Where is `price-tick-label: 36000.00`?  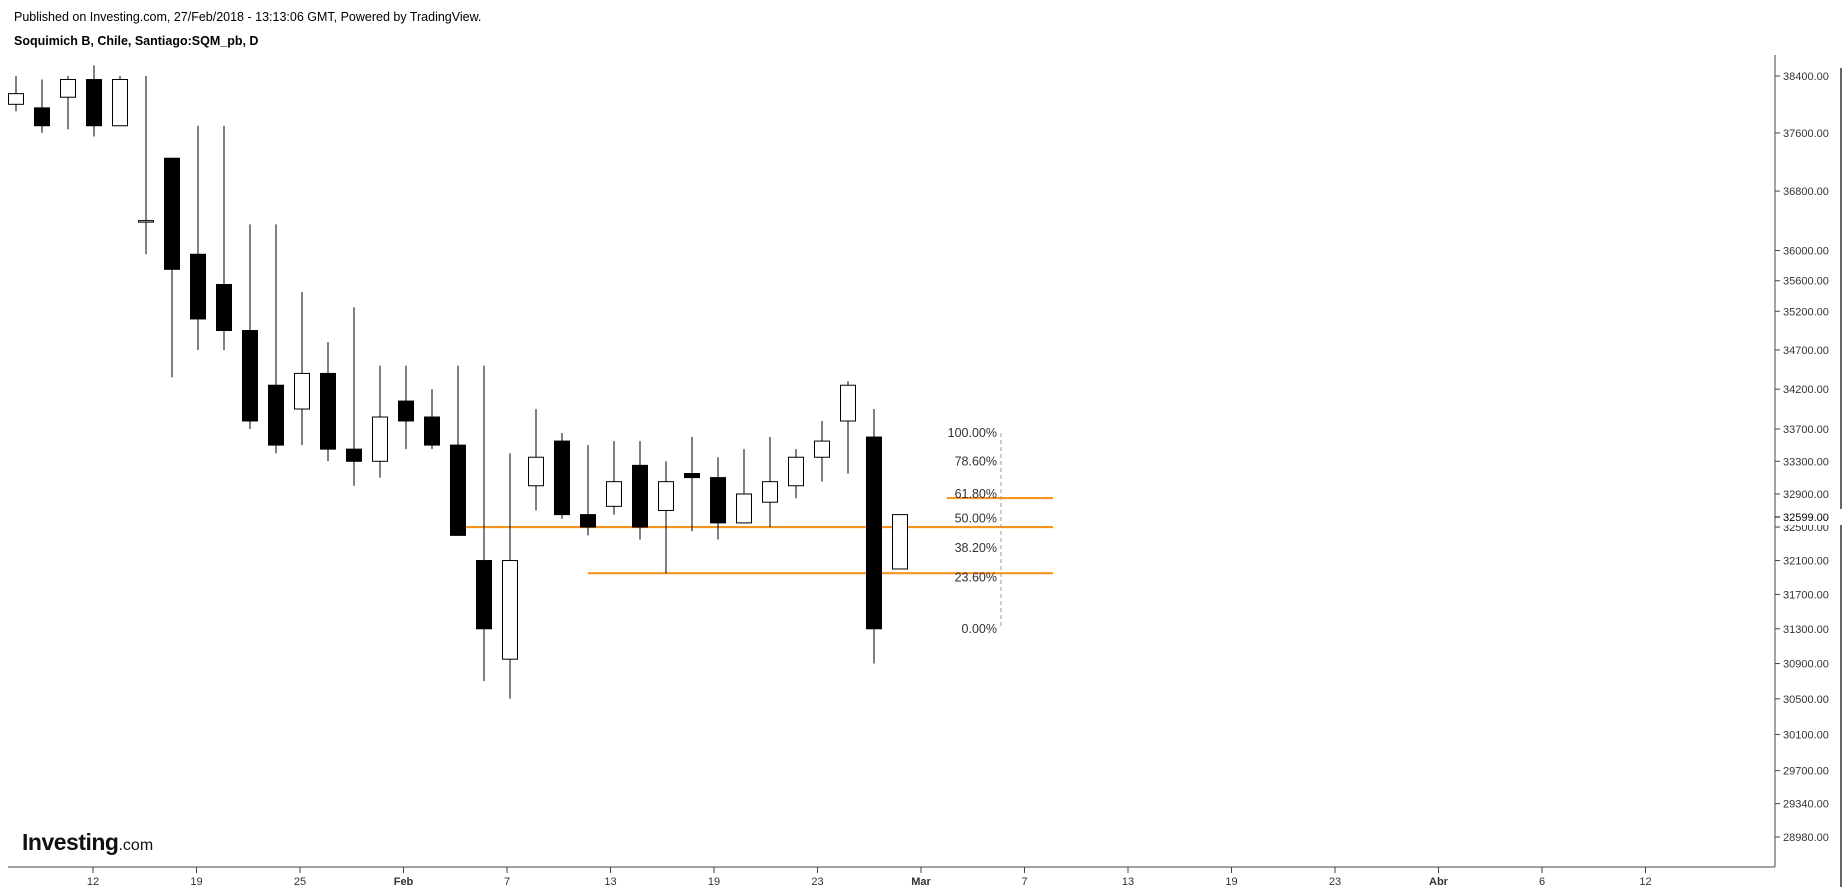 price-tick-label: 36000.00 is located at coordinates (1806, 252).